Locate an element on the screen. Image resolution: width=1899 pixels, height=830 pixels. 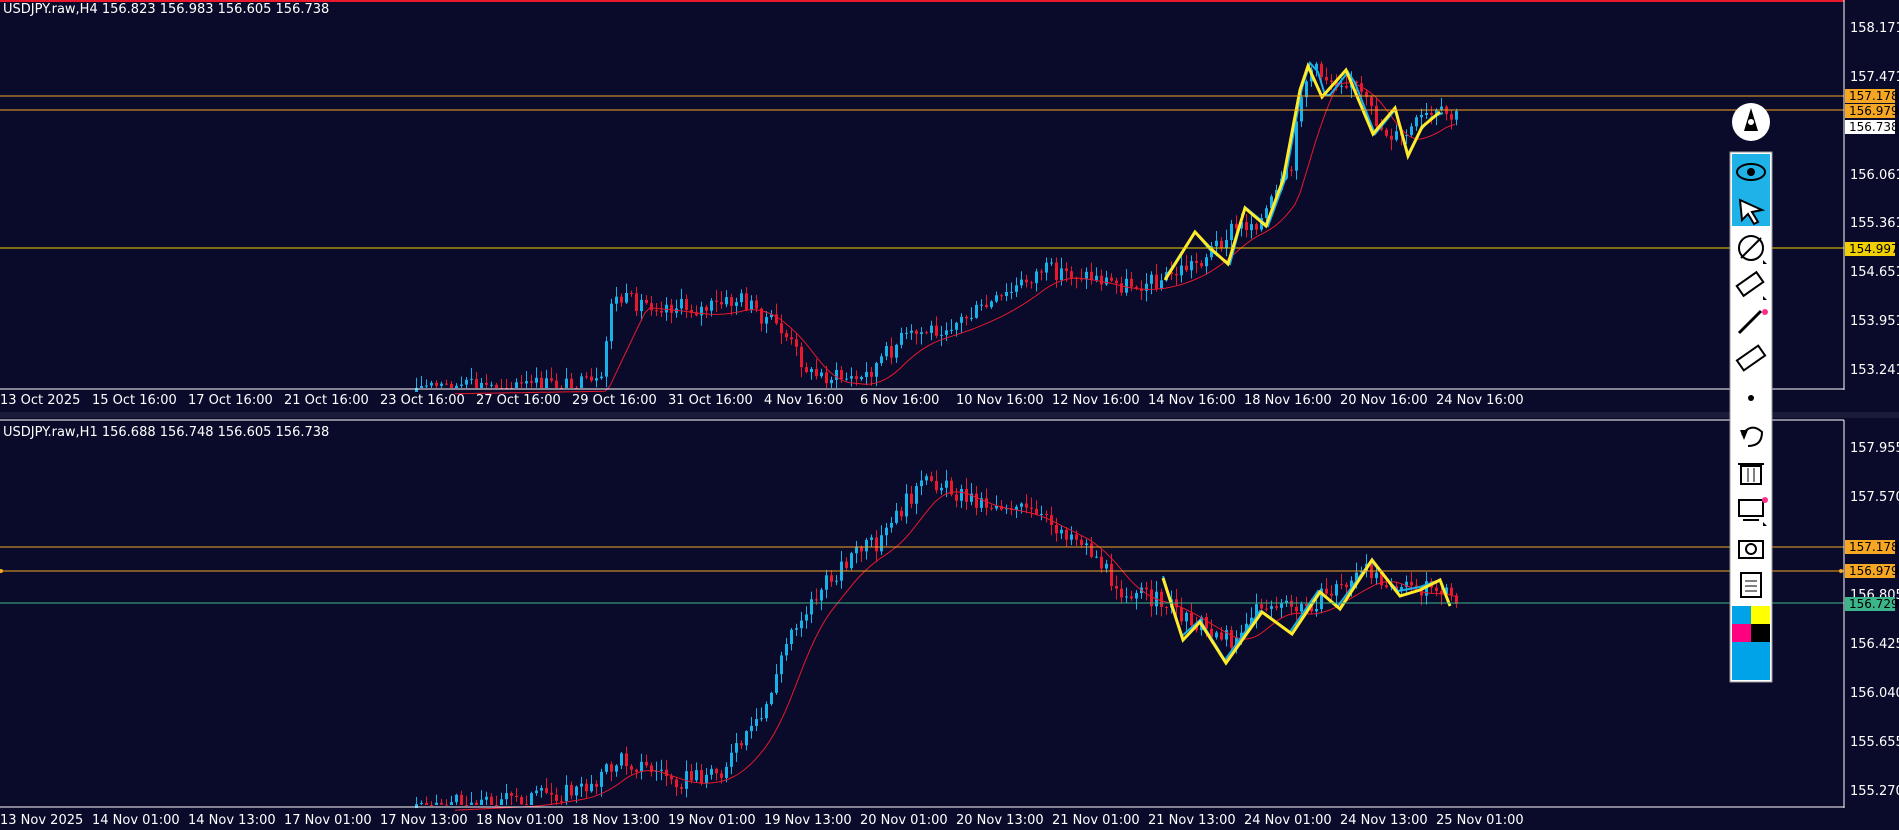
camera-icon is located at coordinates (1751, 549).